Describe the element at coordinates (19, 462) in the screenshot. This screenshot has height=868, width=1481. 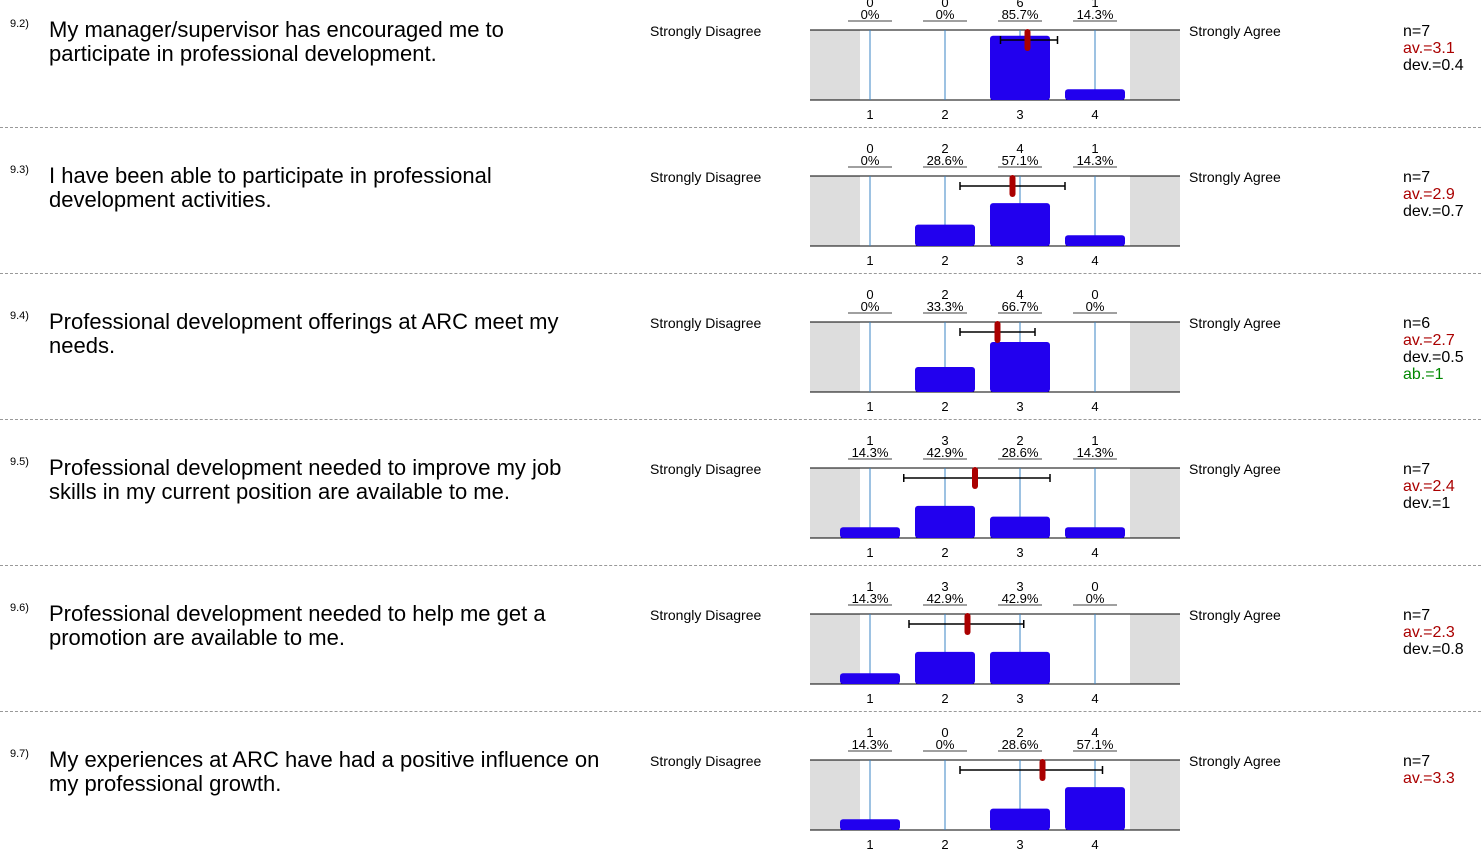
I see `question-number: 9.5)` at that location.